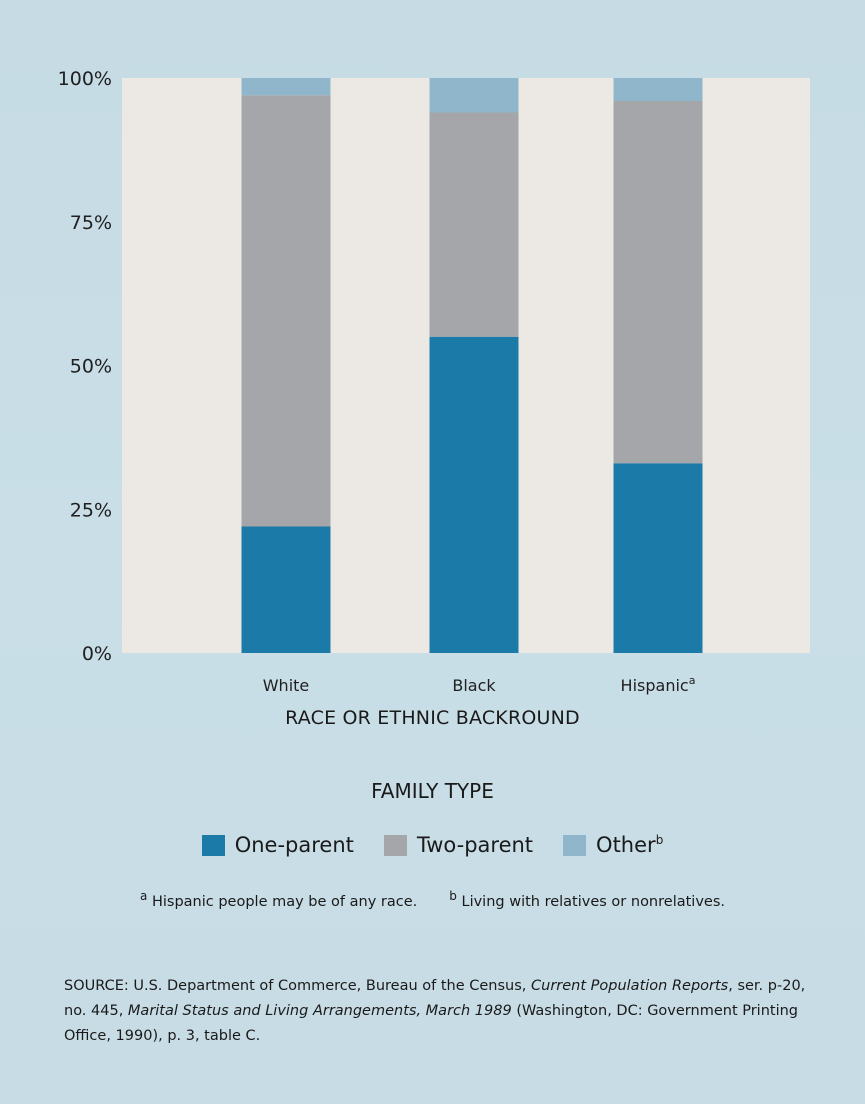 Image resolution: width=865 pixels, height=1104 pixels. Describe the element at coordinates (474, 95) in the screenshot. I see `bar-segment-black-other` at that location.